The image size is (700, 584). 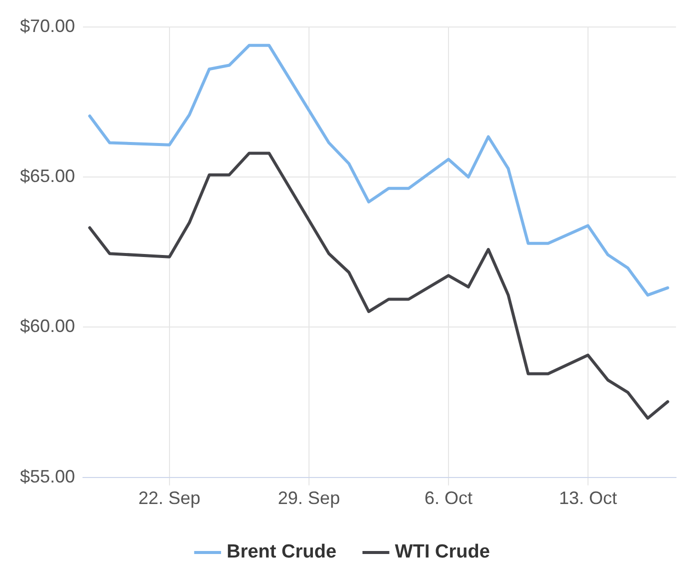 I want to click on y-tick-label: $70.00, so click(x=48, y=26).